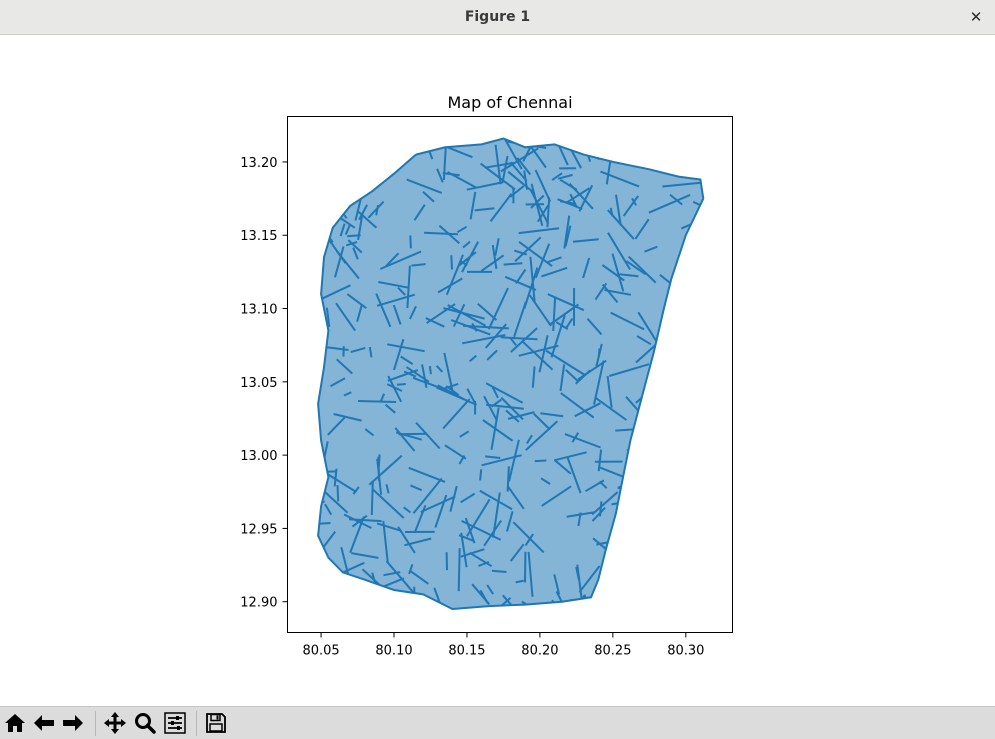 The width and height of the screenshot is (995, 739). What do you see at coordinates (612, 651) in the screenshot?
I see `x-tick-label: 80.25` at bounding box center [612, 651].